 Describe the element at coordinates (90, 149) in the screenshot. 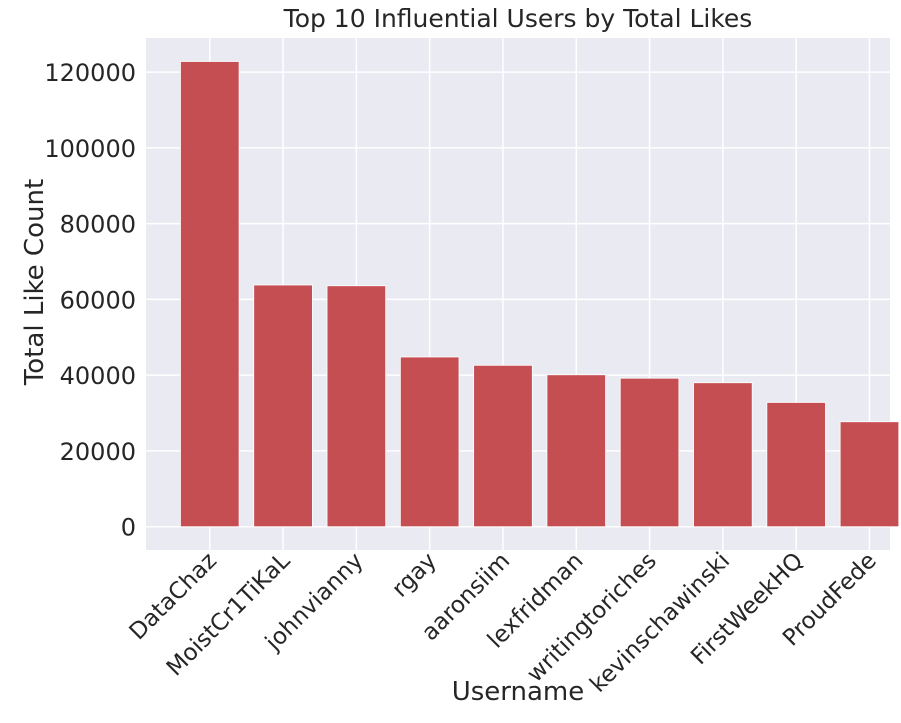

I see `y-tick-label: 100000` at that location.